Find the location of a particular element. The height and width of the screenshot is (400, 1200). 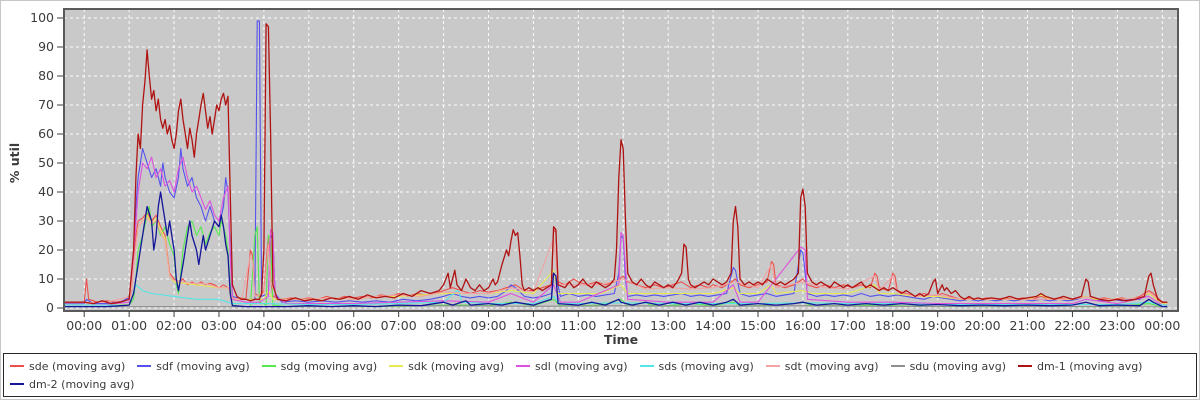

legend-item-label: dm-1 (moving avg) is located at coordinates (1090, 366).